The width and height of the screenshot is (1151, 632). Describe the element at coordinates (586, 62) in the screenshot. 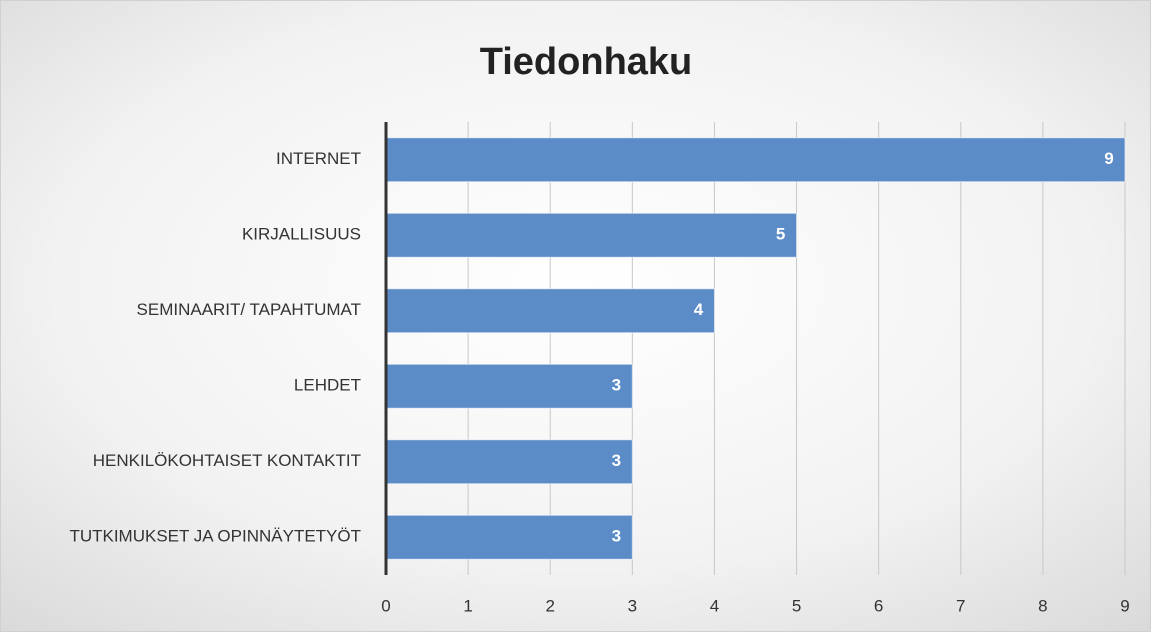

I see `chart-title: Tiedonhaku` at that location.